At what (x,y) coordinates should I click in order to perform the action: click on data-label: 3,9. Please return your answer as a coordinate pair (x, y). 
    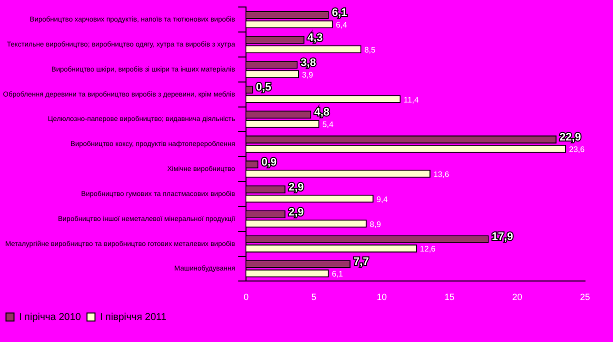
    Looking at the image, I should click on (308, 75).